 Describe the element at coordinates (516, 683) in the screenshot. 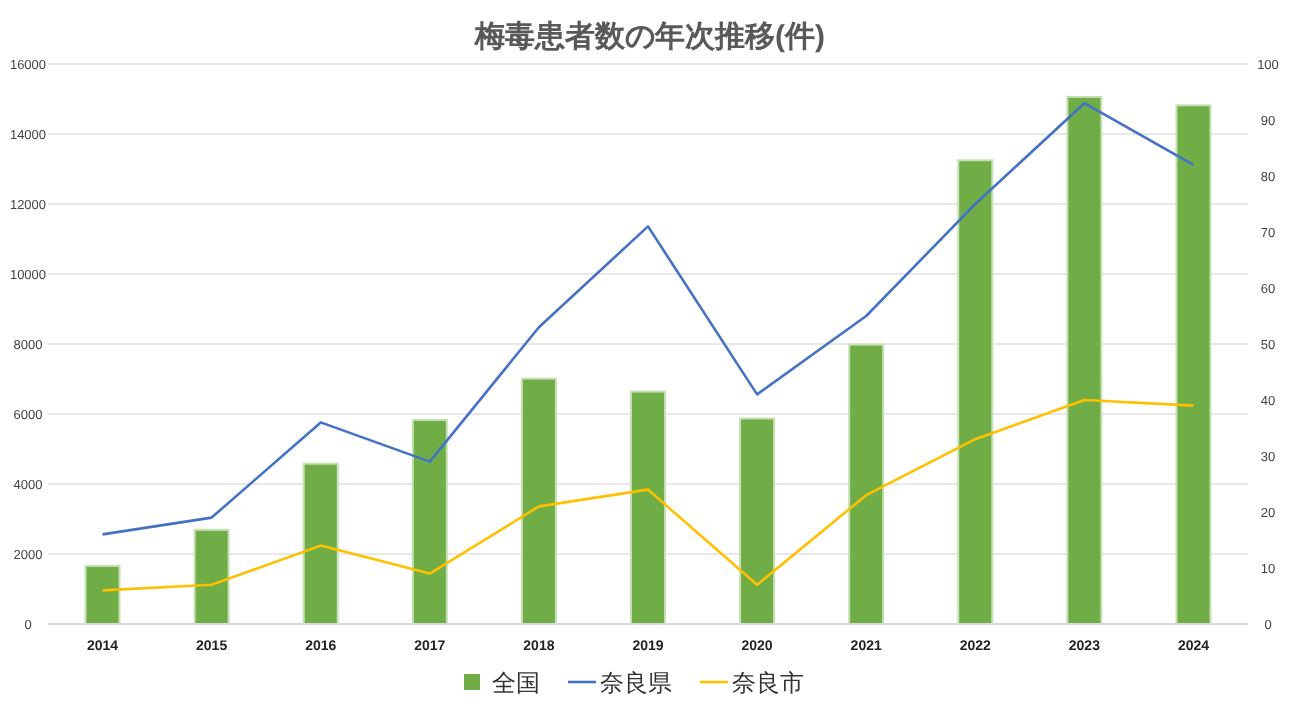

I see `legend-label: 全国` at that location.